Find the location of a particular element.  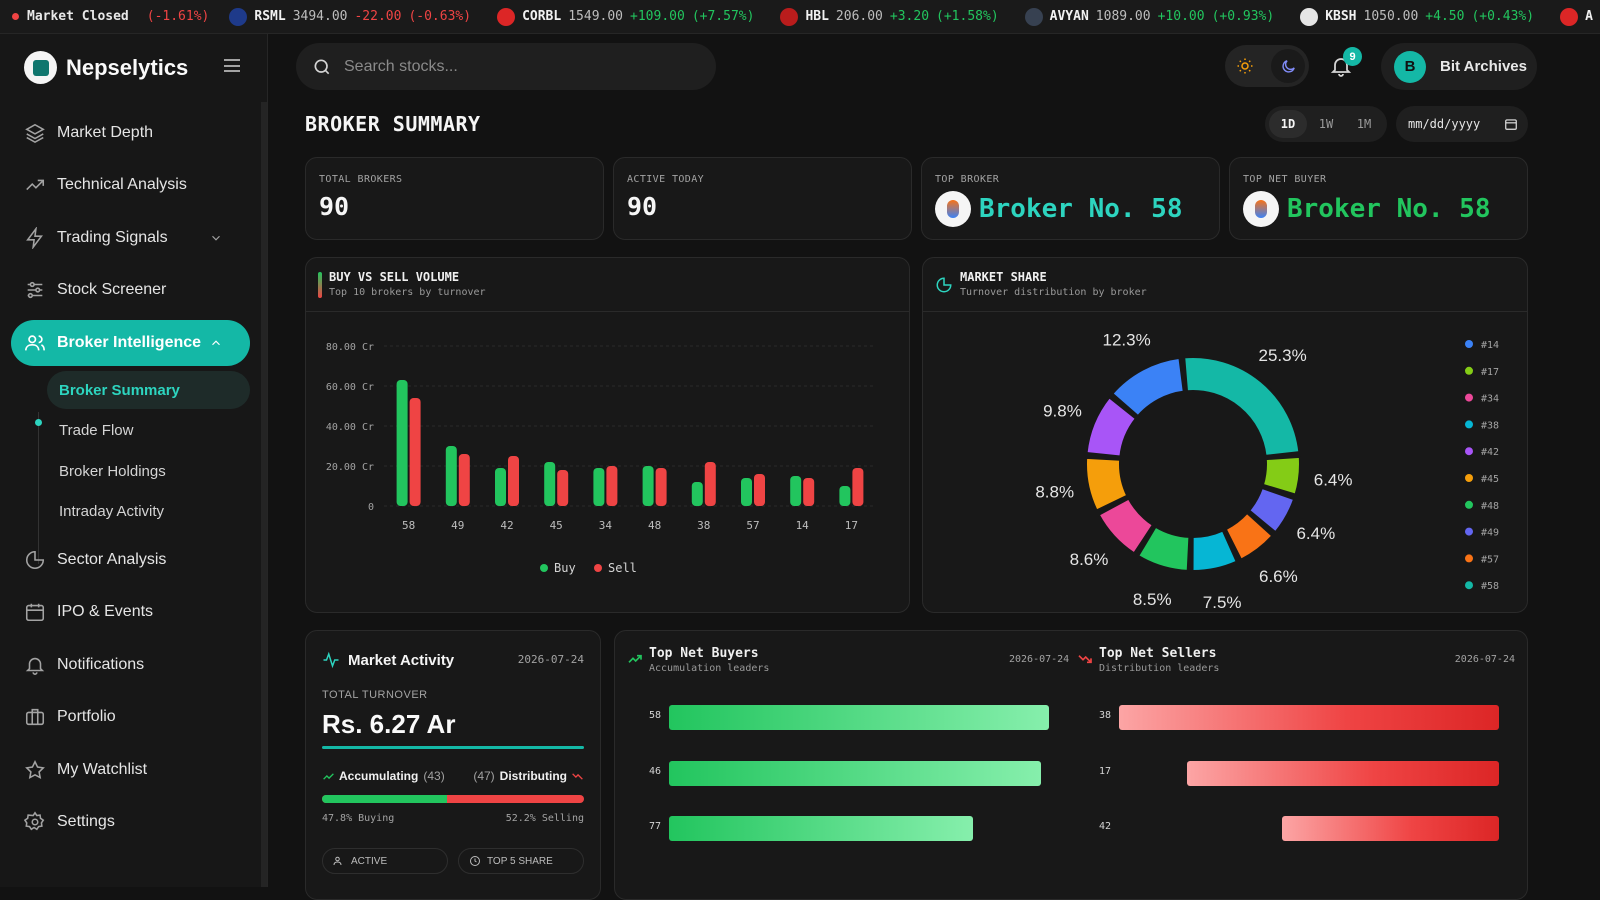

brand: Nepselytics is located at coordinates (106, 67).